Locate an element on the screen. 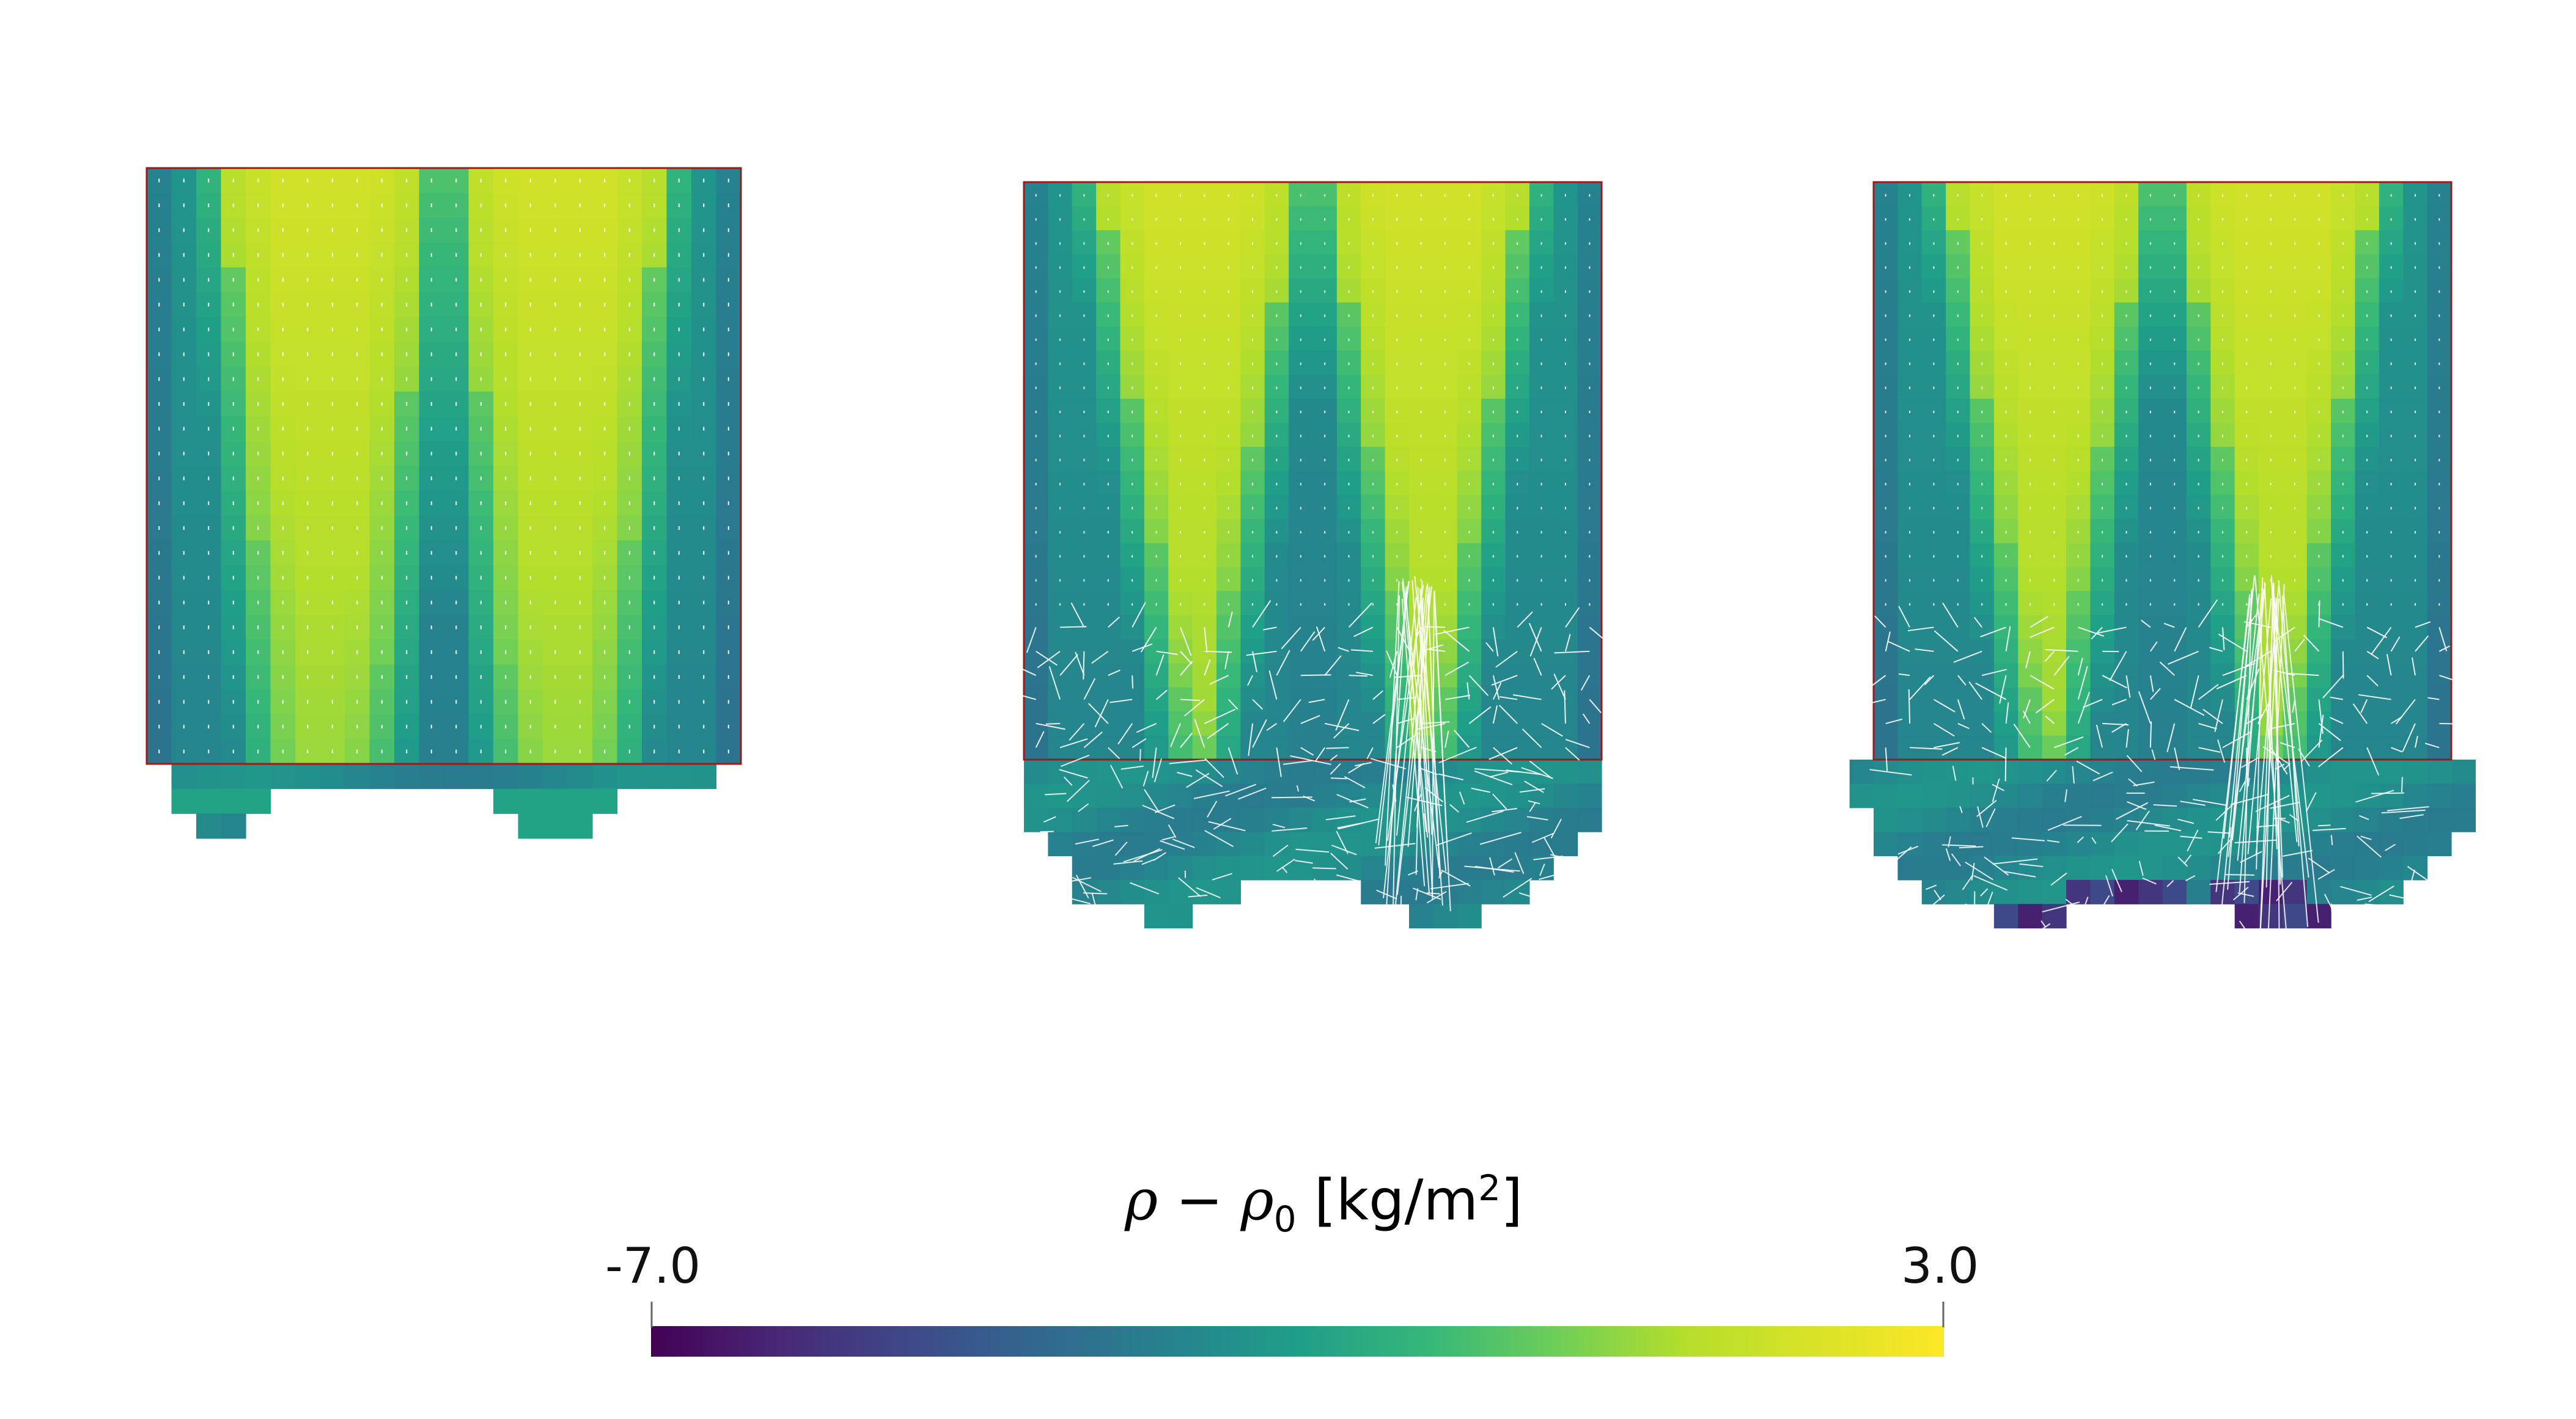 This screenshot has width=2576, height=1419. panel-right-density-field is located at coordinates (2162, 567).